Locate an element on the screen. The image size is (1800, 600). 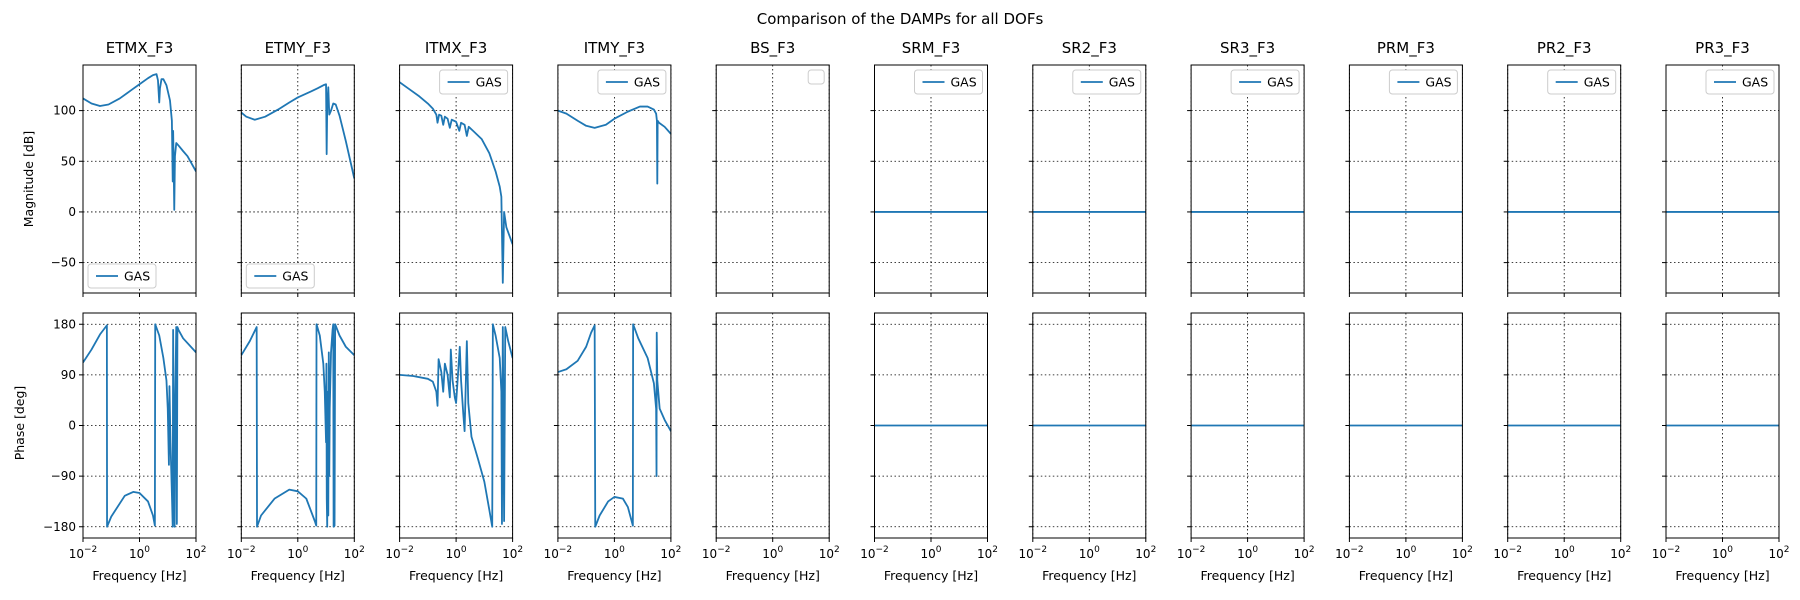
mag8-frame is located at coordinates (1405, 179).